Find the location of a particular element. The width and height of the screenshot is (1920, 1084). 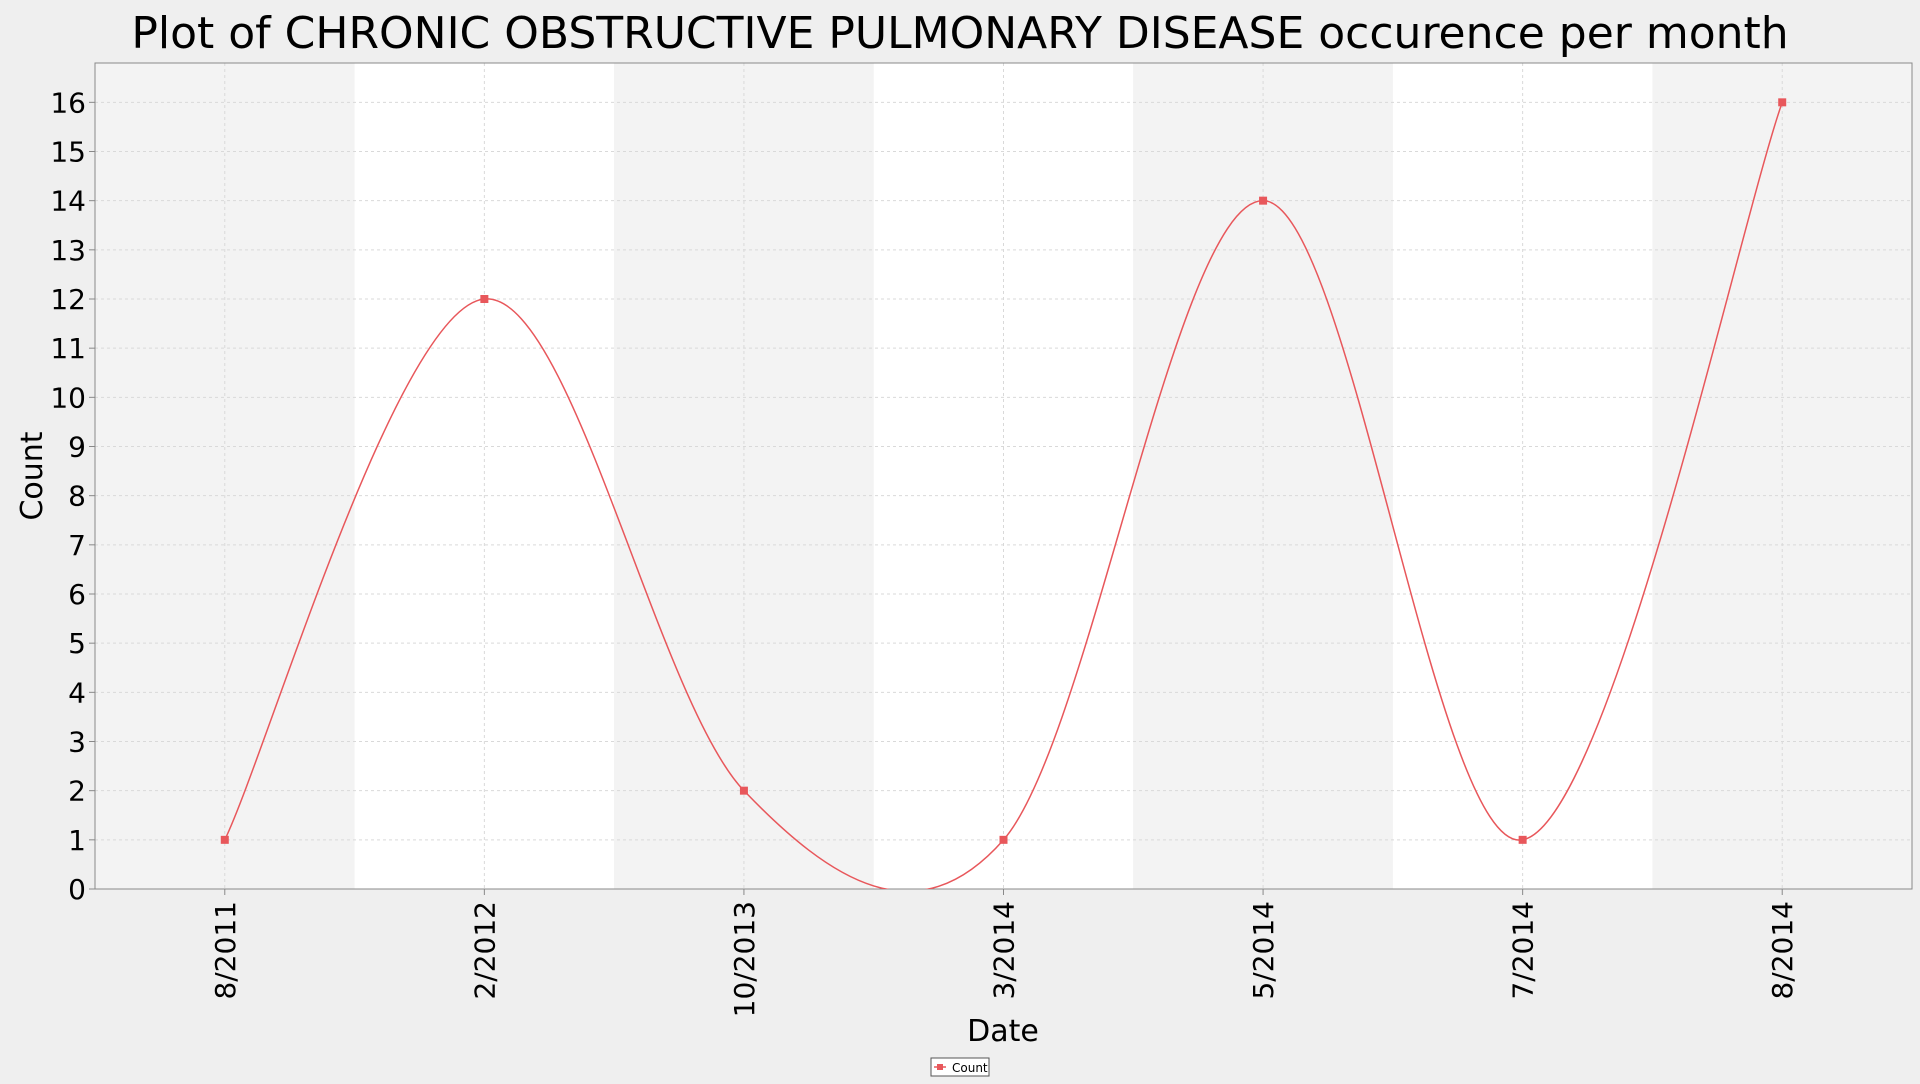

y-tick-label: 5 is located at coordinates (77, 643).